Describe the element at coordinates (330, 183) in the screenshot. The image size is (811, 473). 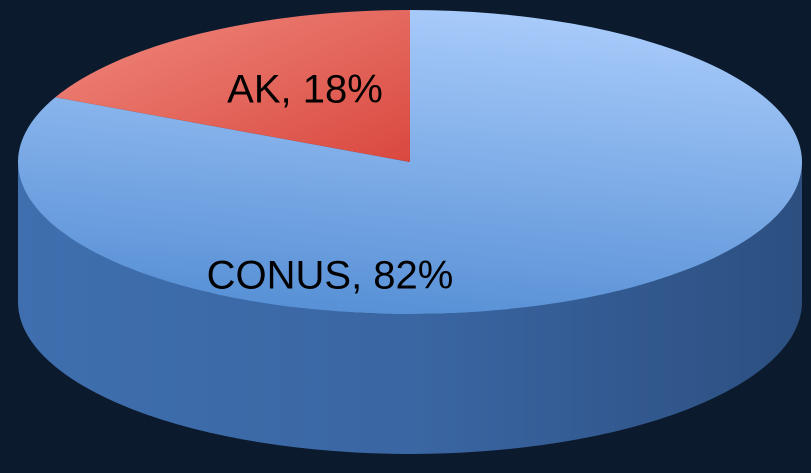
I see `labels: CONUS, 82% AK, 18%` at that location.